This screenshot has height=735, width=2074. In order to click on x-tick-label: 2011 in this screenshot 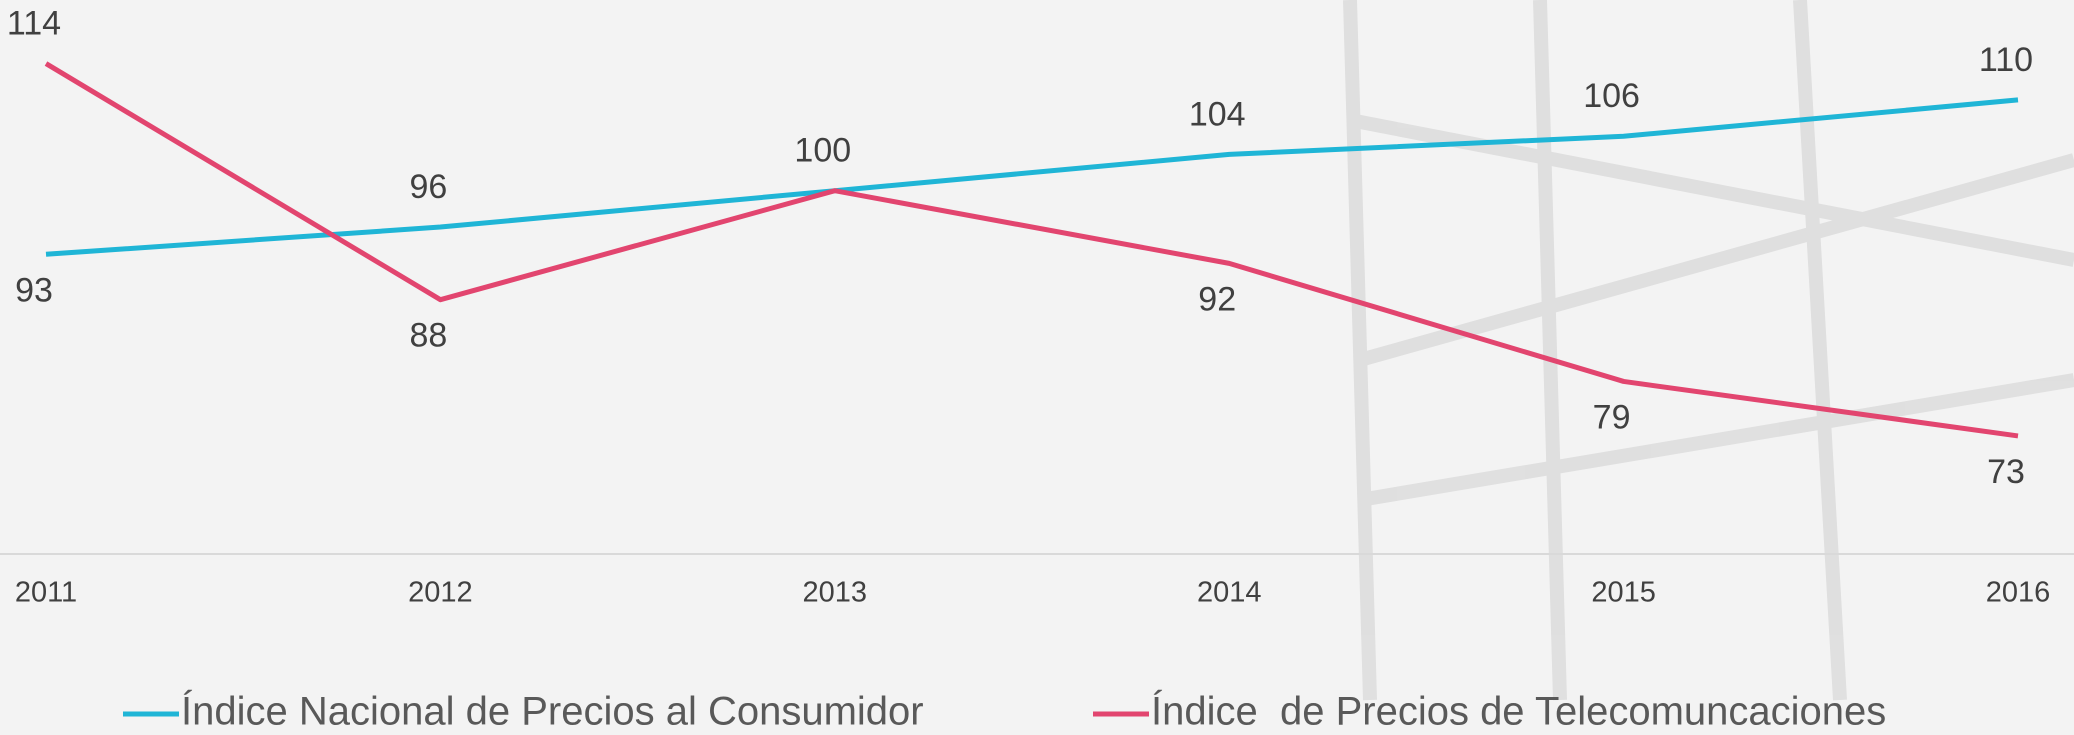, I will do `click(46, 593)`.